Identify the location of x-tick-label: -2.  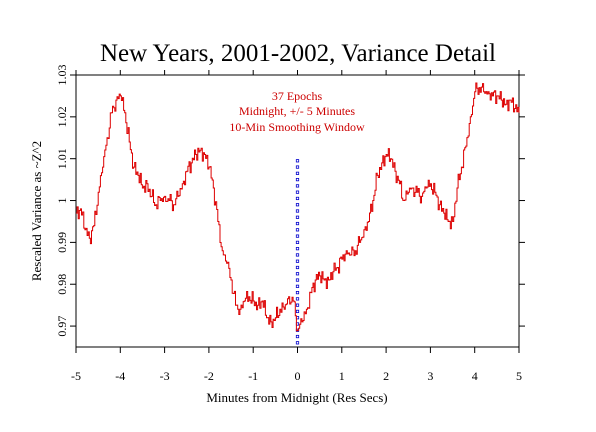
(209, 376).